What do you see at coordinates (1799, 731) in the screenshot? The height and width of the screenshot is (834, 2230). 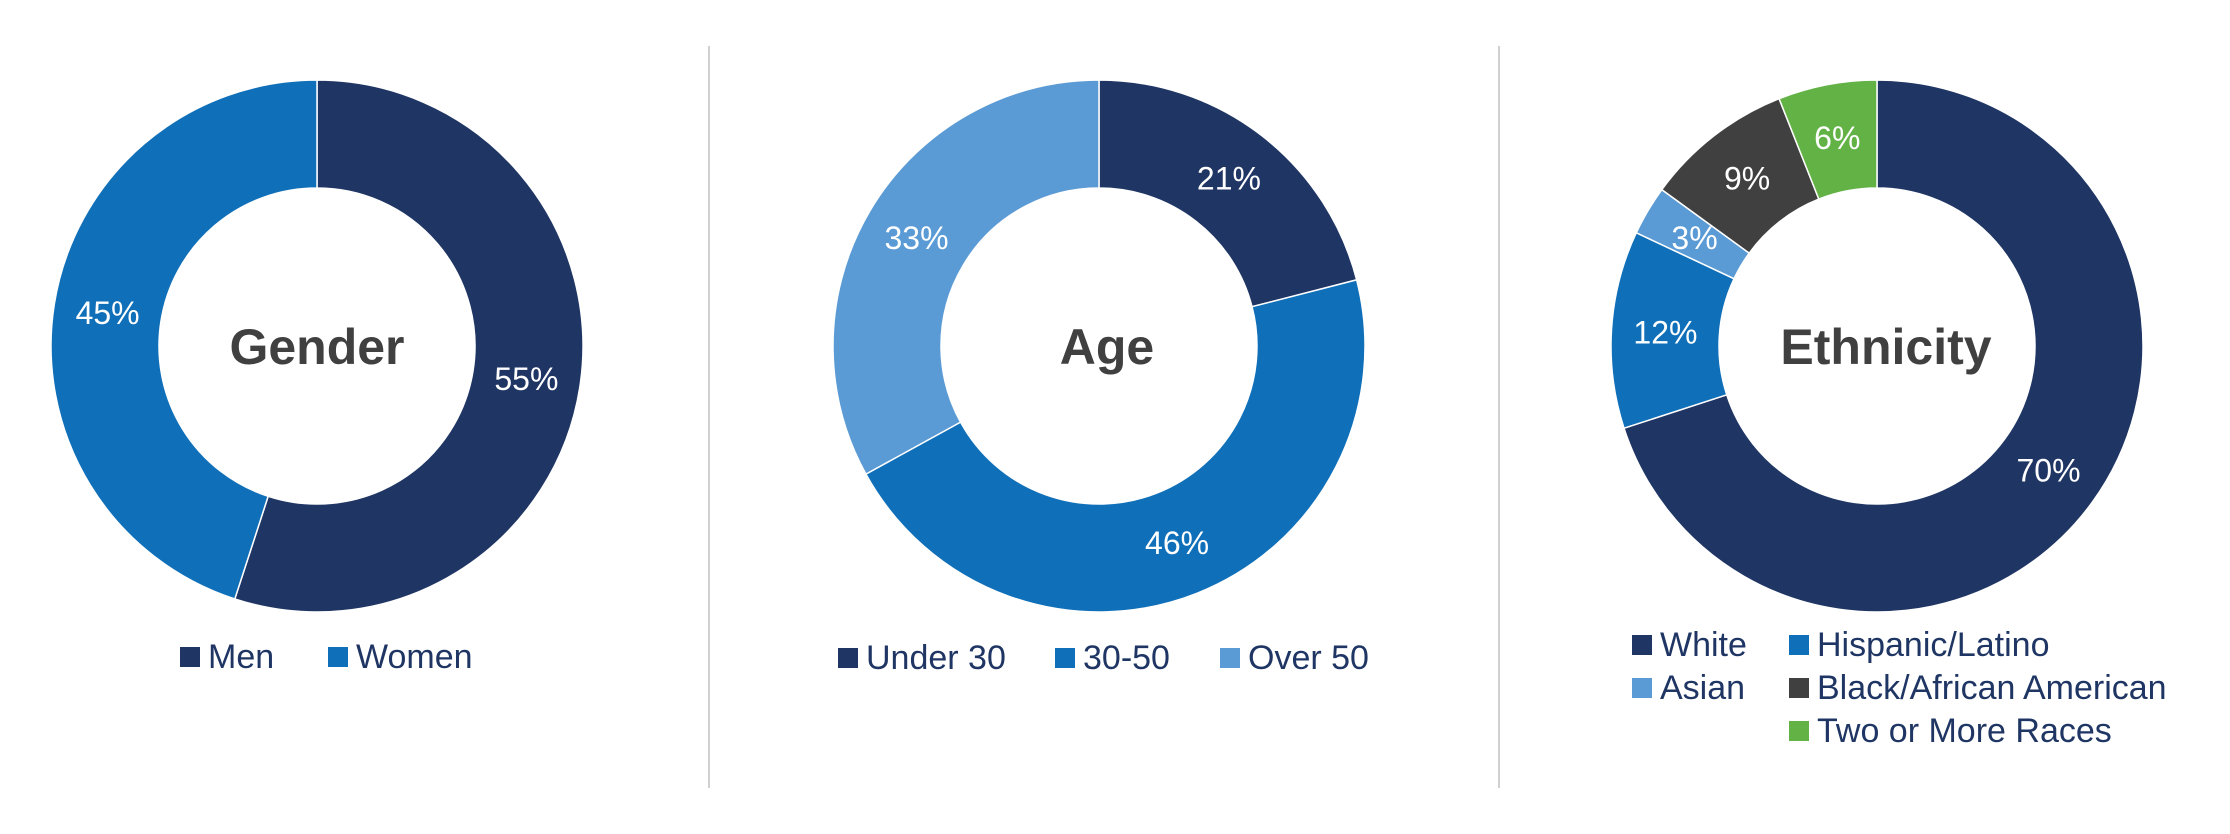 I see `legend-swatch-two-or-more-races` at bounding box center [1799, 731].